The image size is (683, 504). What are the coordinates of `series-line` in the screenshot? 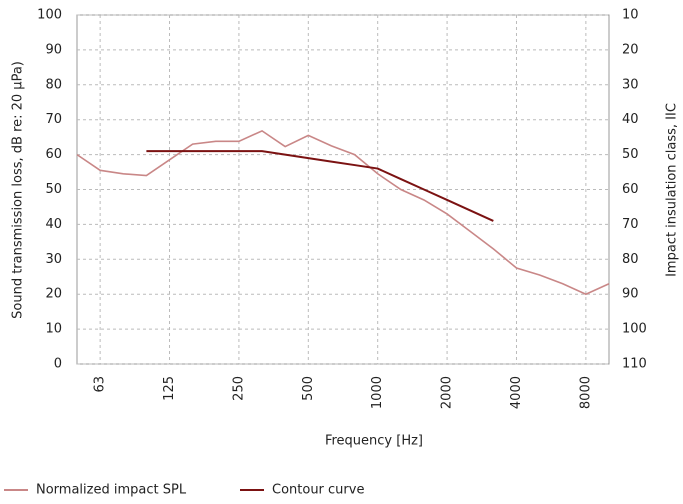 It's located at (320, 186).